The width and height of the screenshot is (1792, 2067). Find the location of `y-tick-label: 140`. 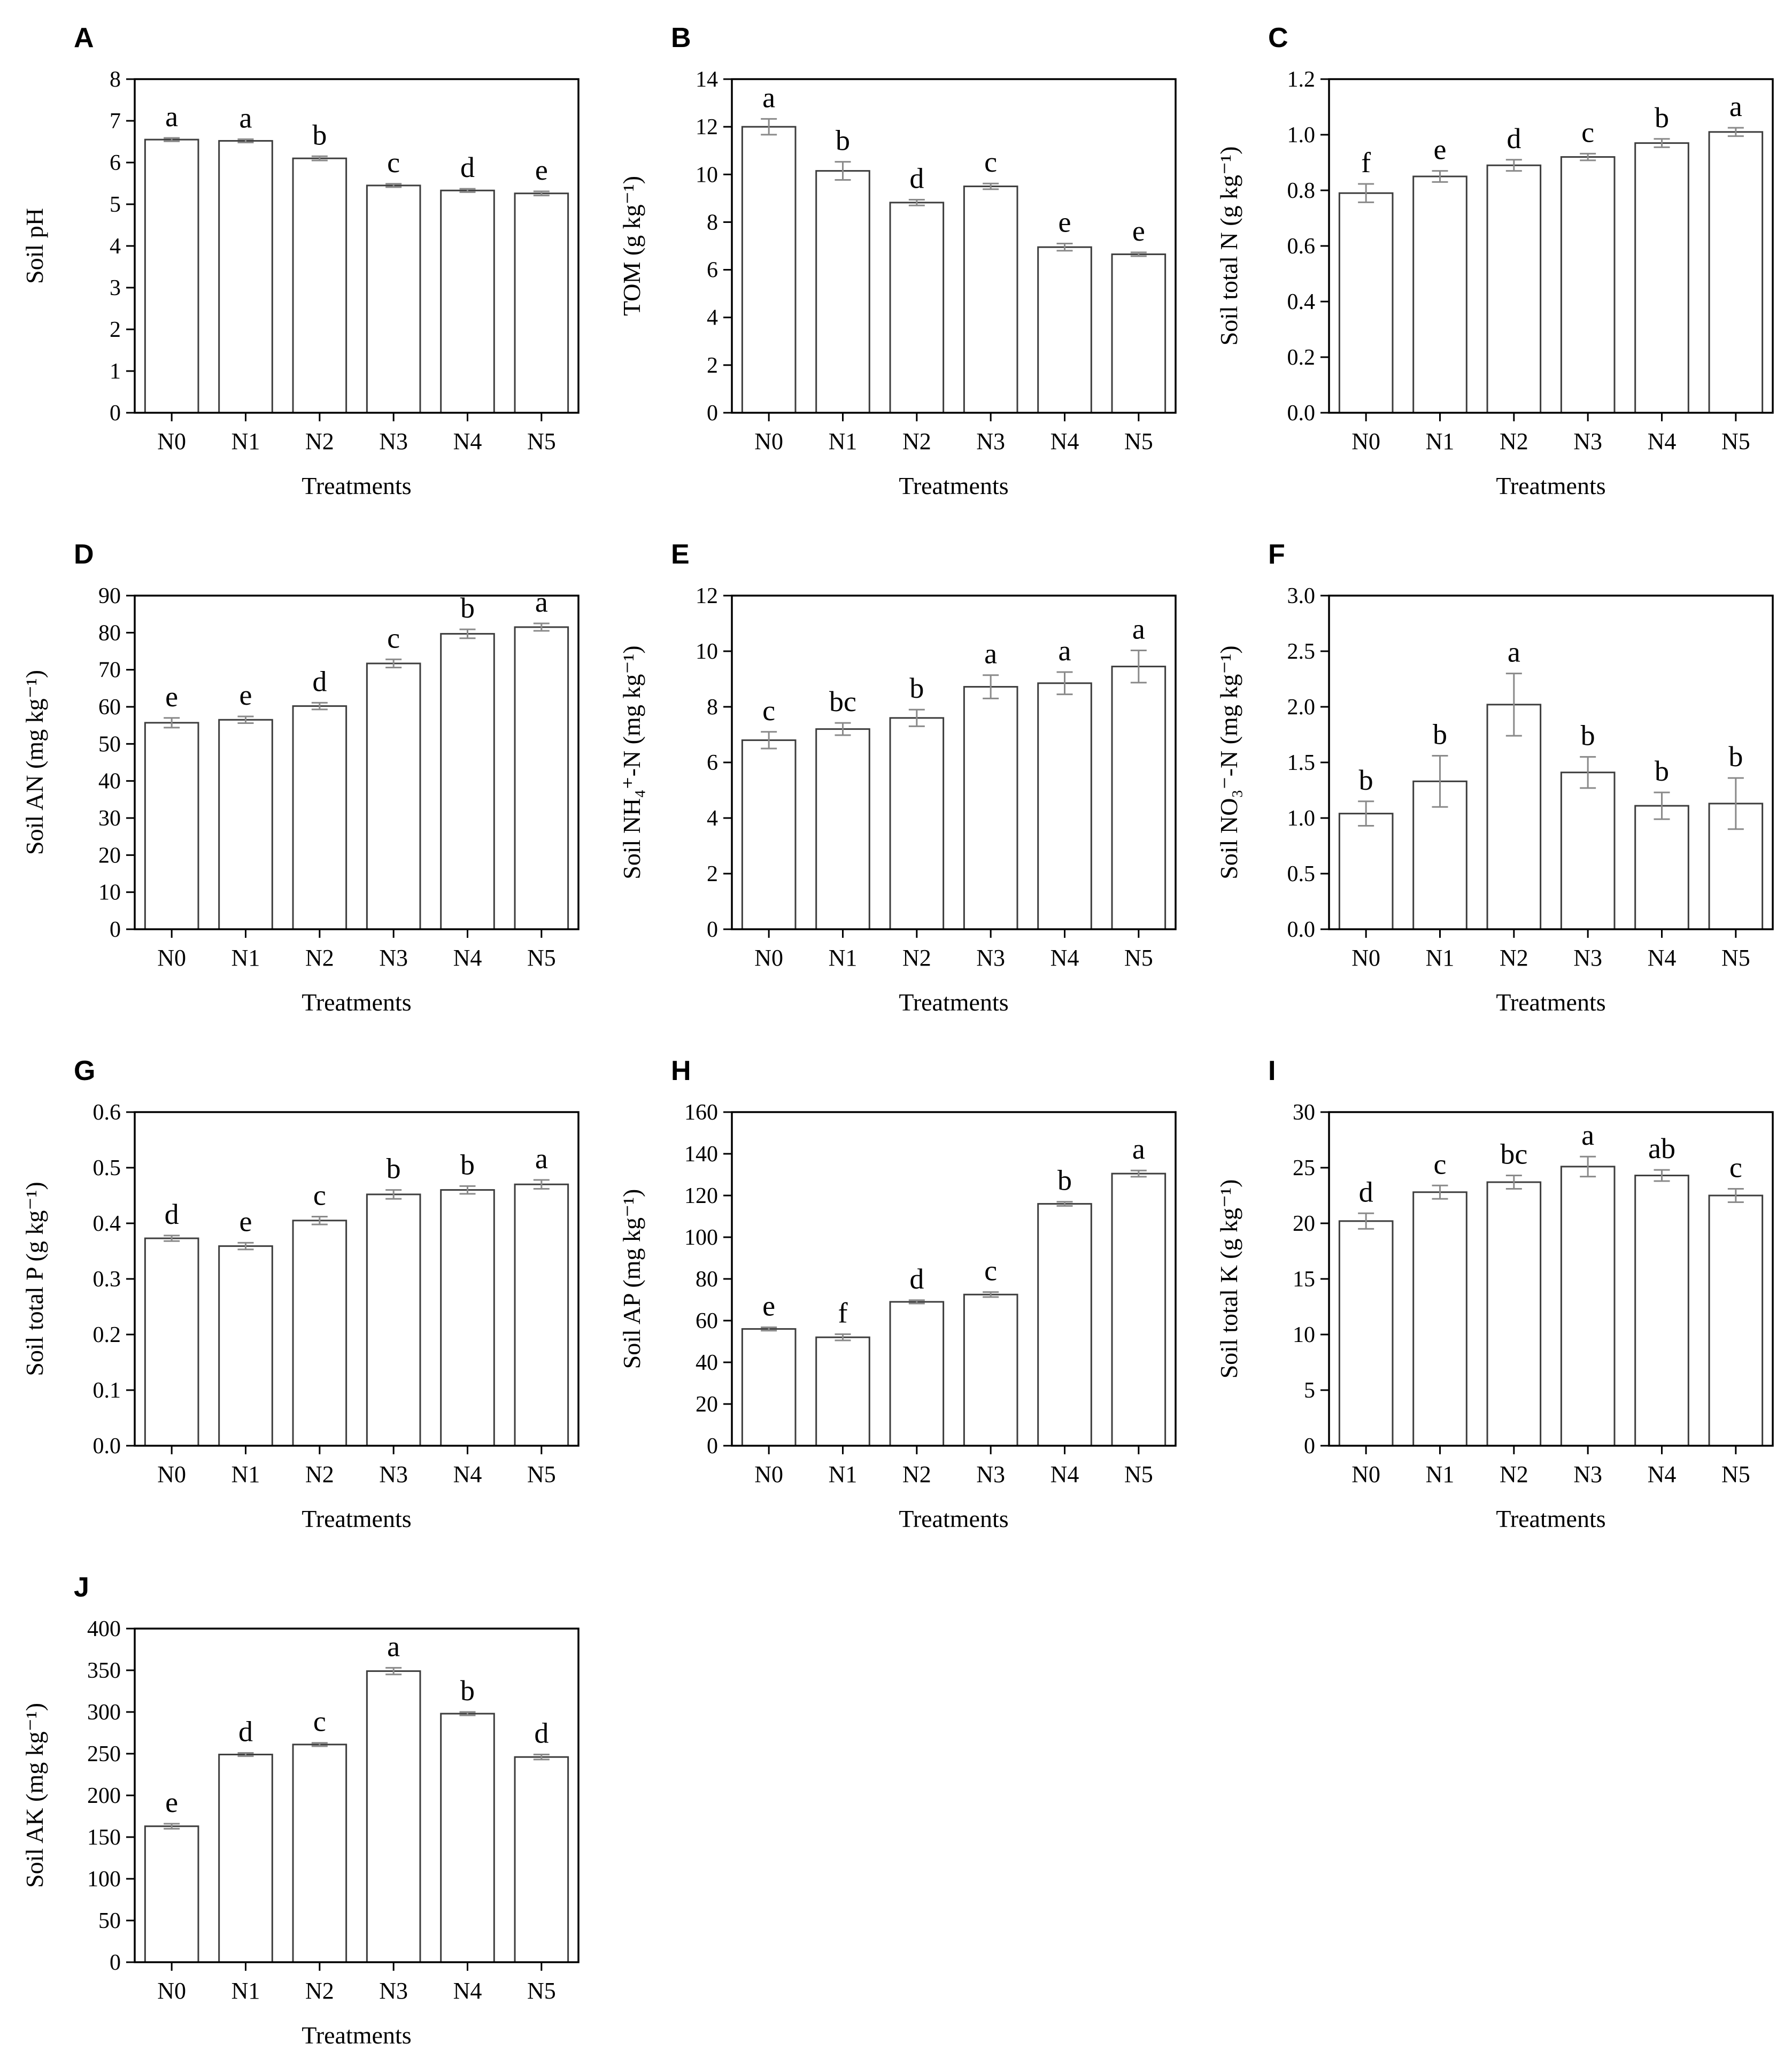

y-tick-label: 140 is located at coordinates (701, 1154).